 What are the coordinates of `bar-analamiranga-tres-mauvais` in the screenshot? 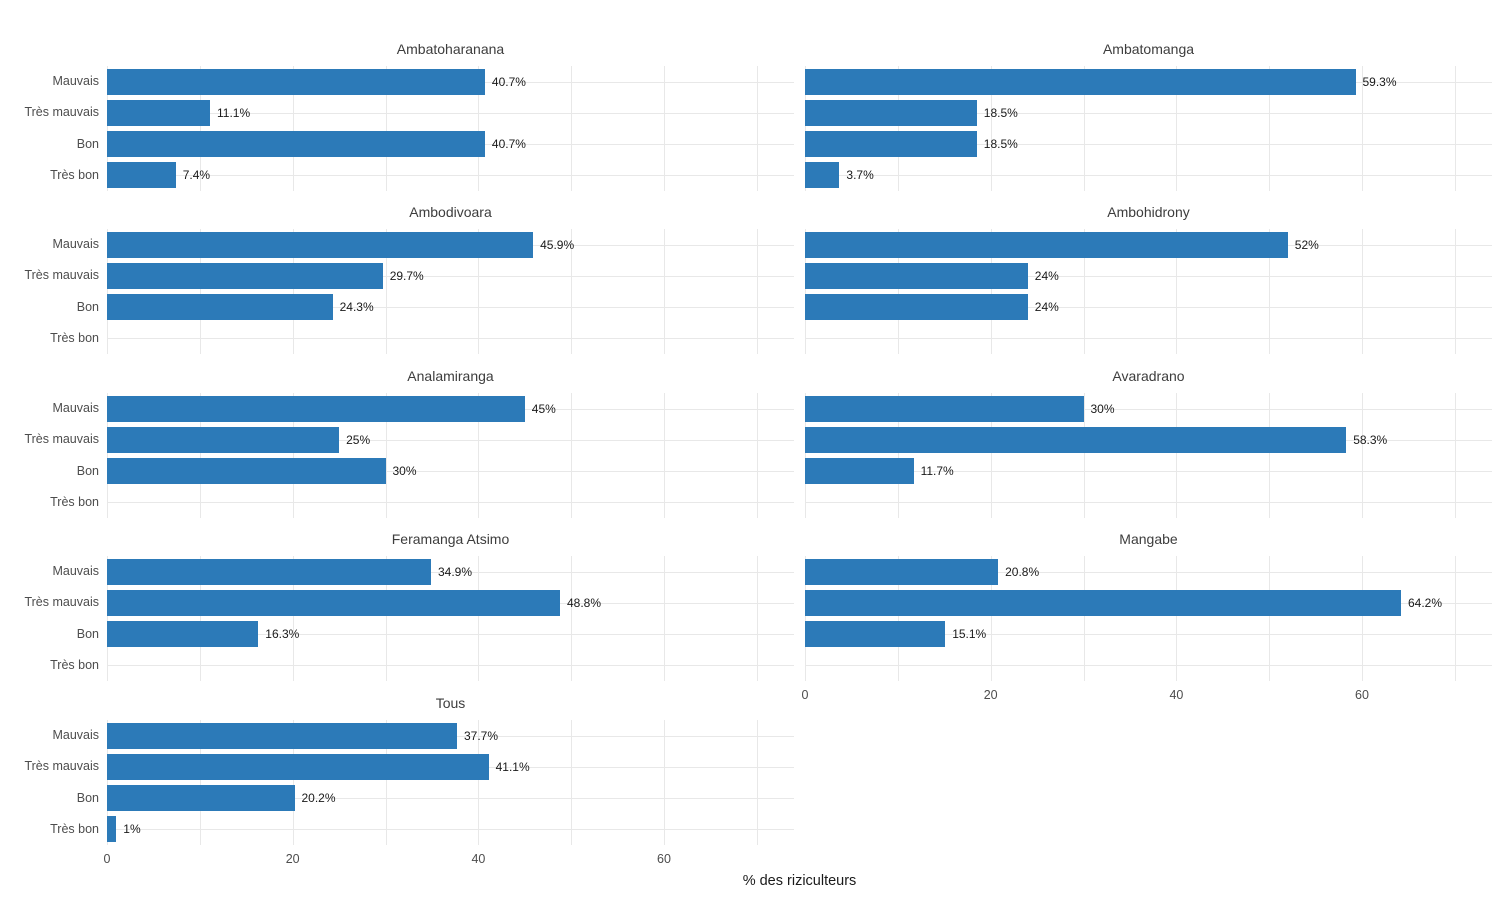 It's located at (223, 439).